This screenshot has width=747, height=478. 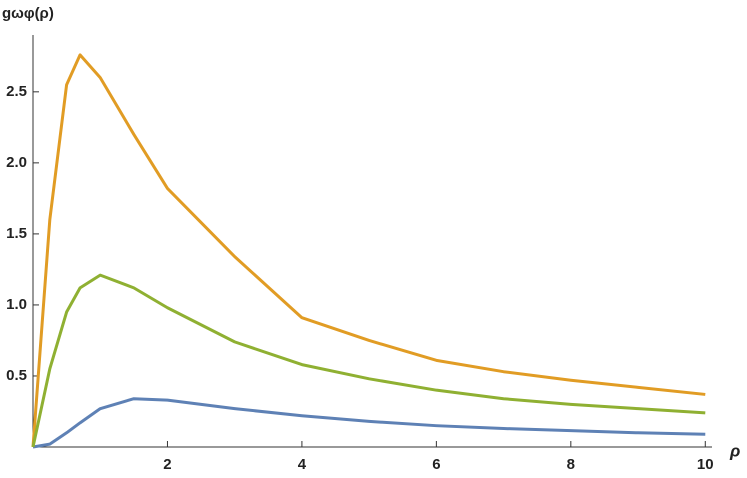 What do you see at coordinates (436, 464) in the screenshot?
I see `x-tick-label: 6` at bounding box center [436, 464].